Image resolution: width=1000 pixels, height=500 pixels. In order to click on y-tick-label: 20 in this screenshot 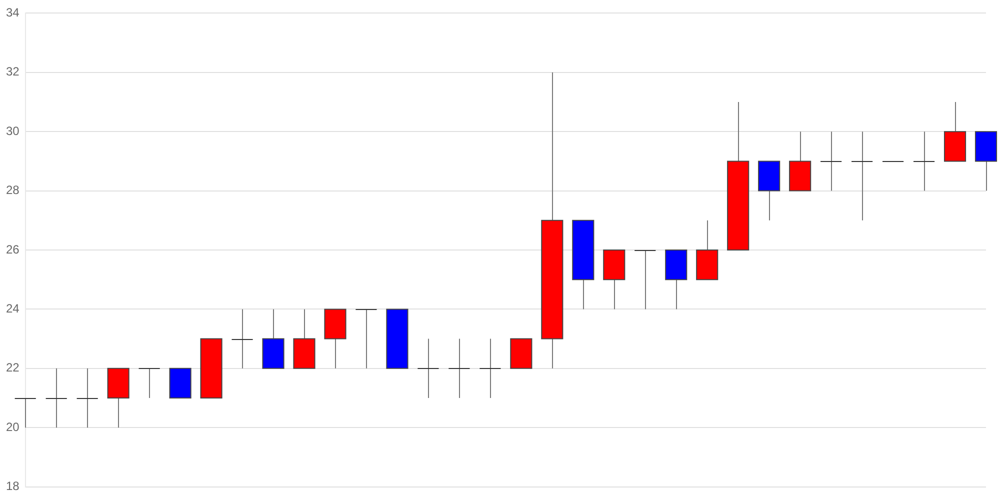, I will do `click(13, 427)`.